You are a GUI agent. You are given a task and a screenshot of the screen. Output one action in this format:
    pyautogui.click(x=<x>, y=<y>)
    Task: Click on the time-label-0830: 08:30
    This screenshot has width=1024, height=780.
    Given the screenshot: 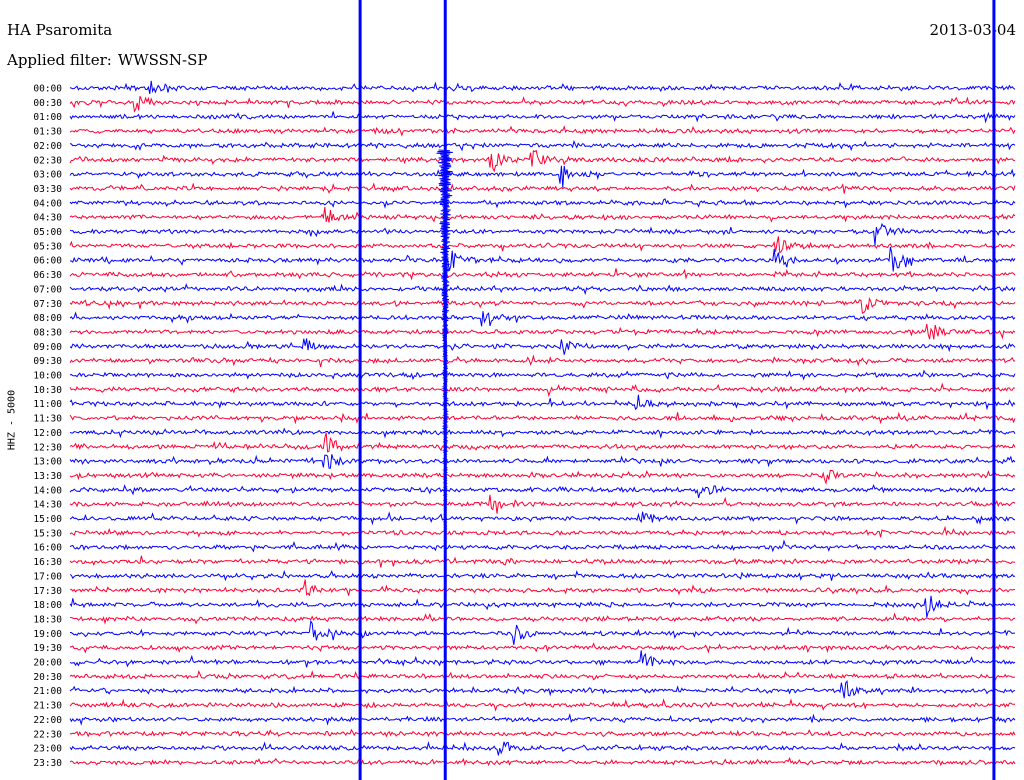 What is the action you would take?
    pyautogui.click(x=47, y=332)
    